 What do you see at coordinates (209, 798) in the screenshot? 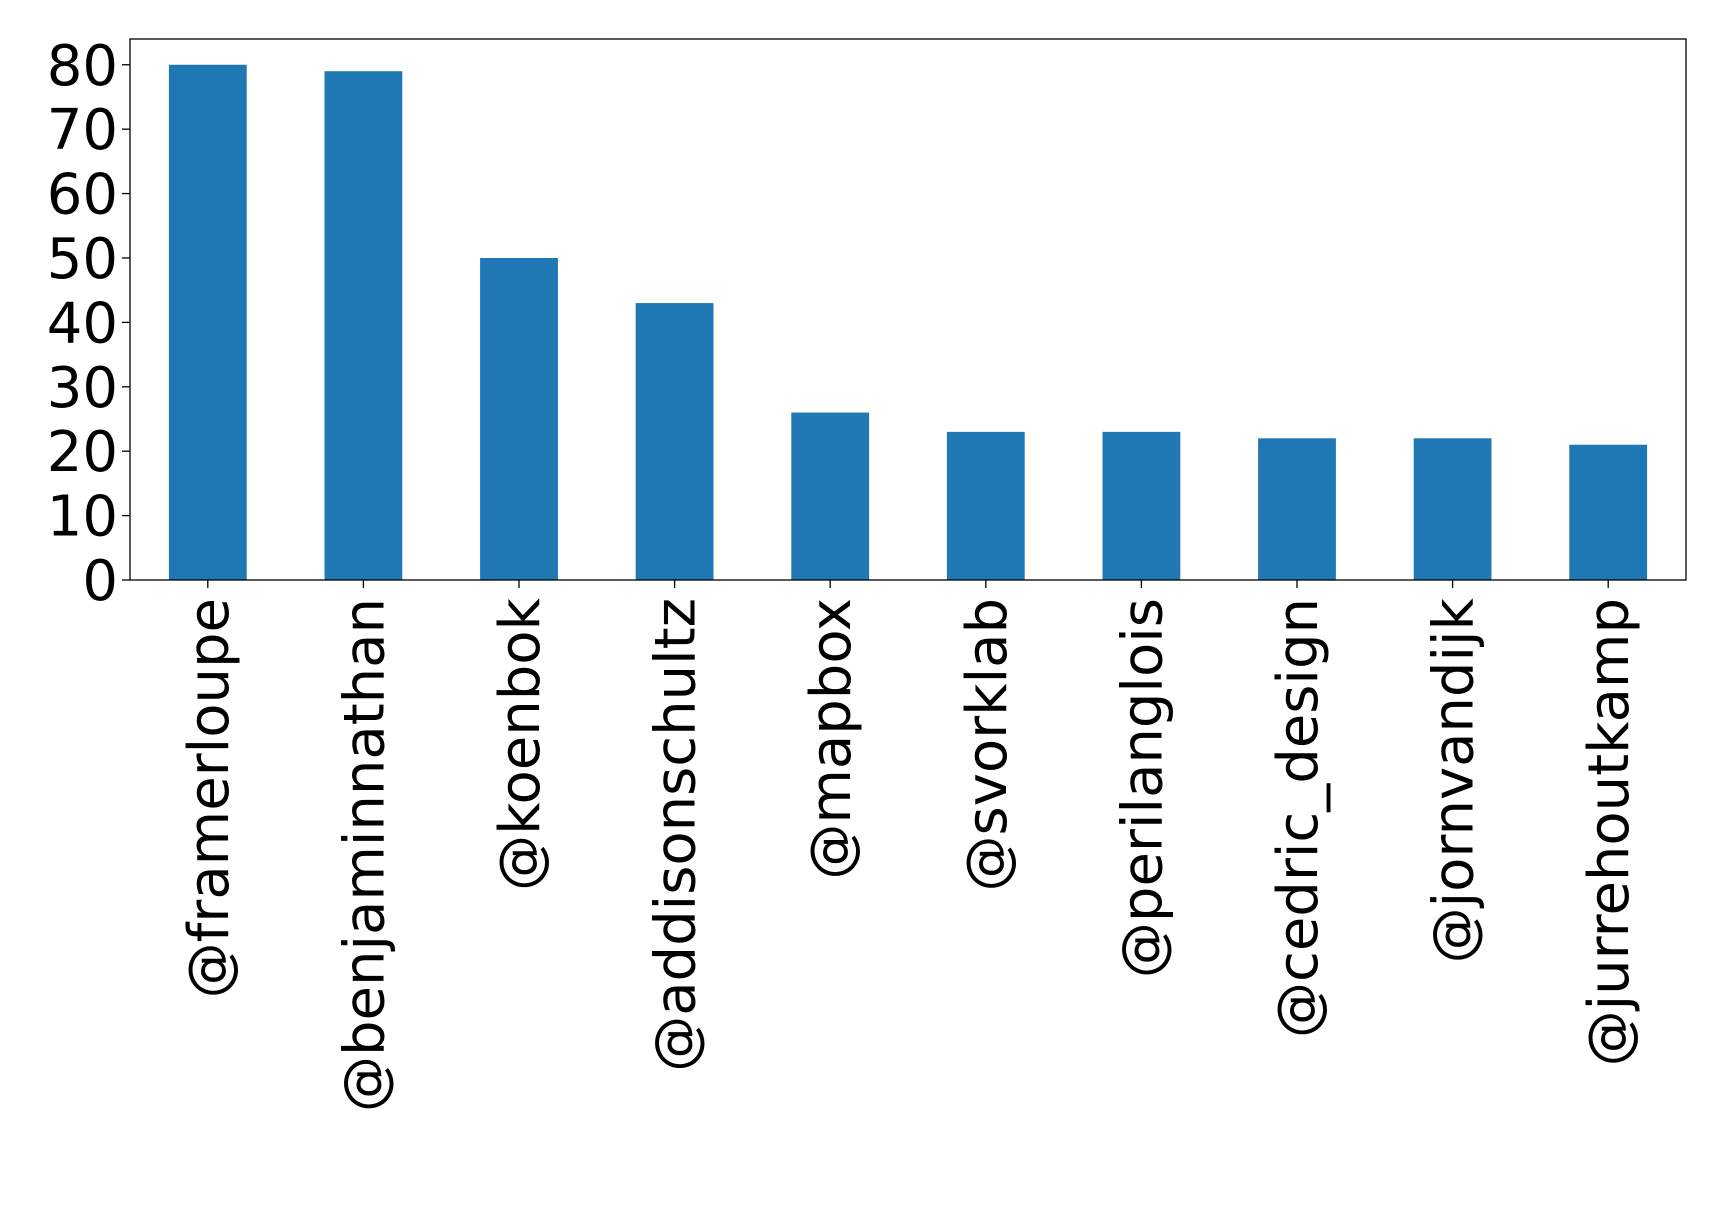
I see `x-tick-label: @framerloupe` at bounding box center [209, 798].